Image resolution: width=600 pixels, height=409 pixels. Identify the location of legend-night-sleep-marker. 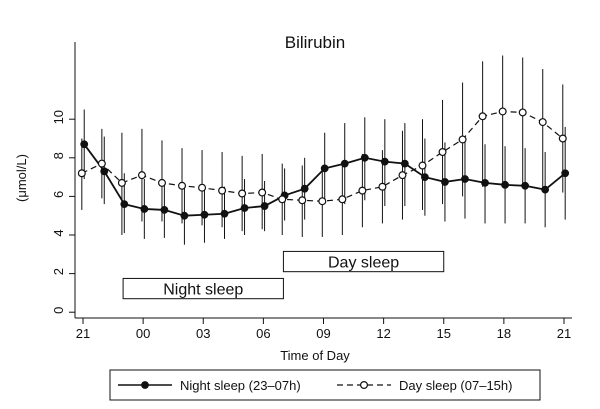
(145, 385).